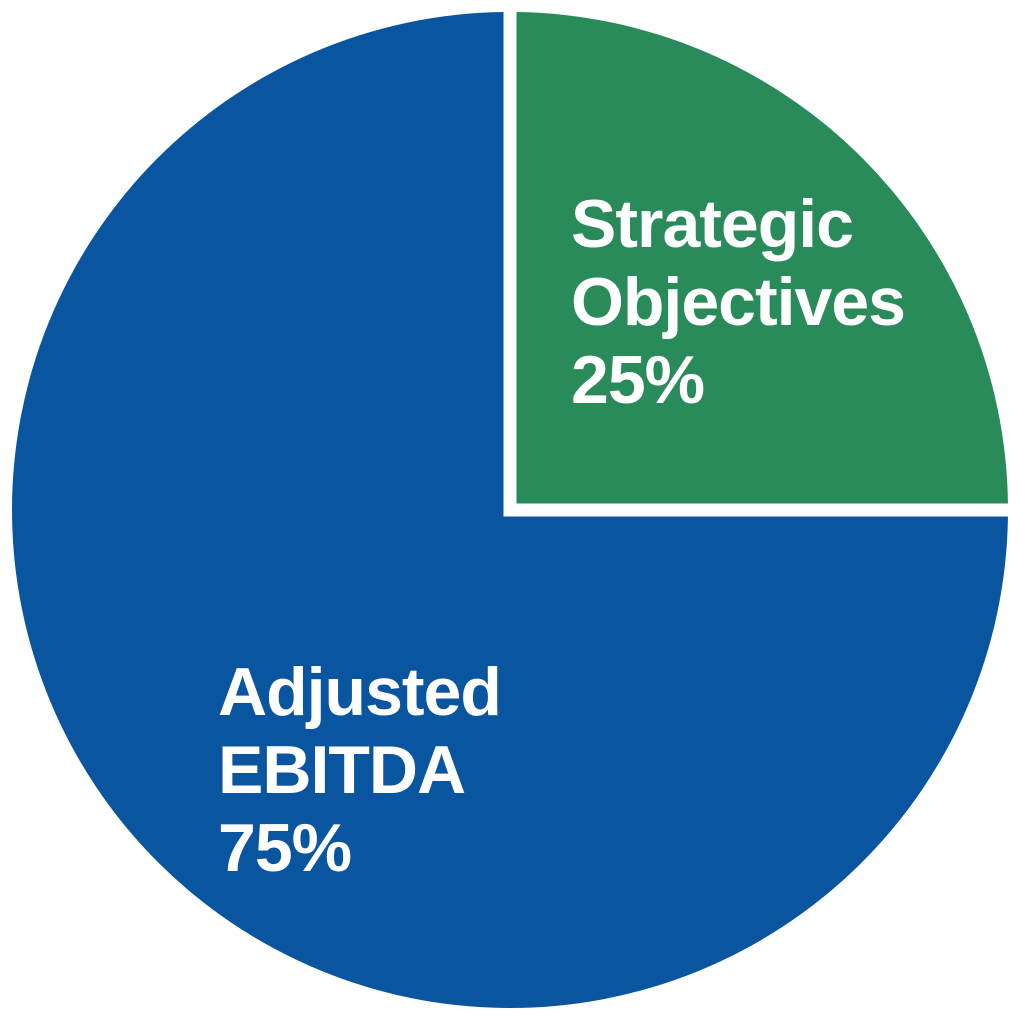  Describe the element at coordinates (285, 848) in the screenshot. I see `slice-percent-label: 75%` at that location.